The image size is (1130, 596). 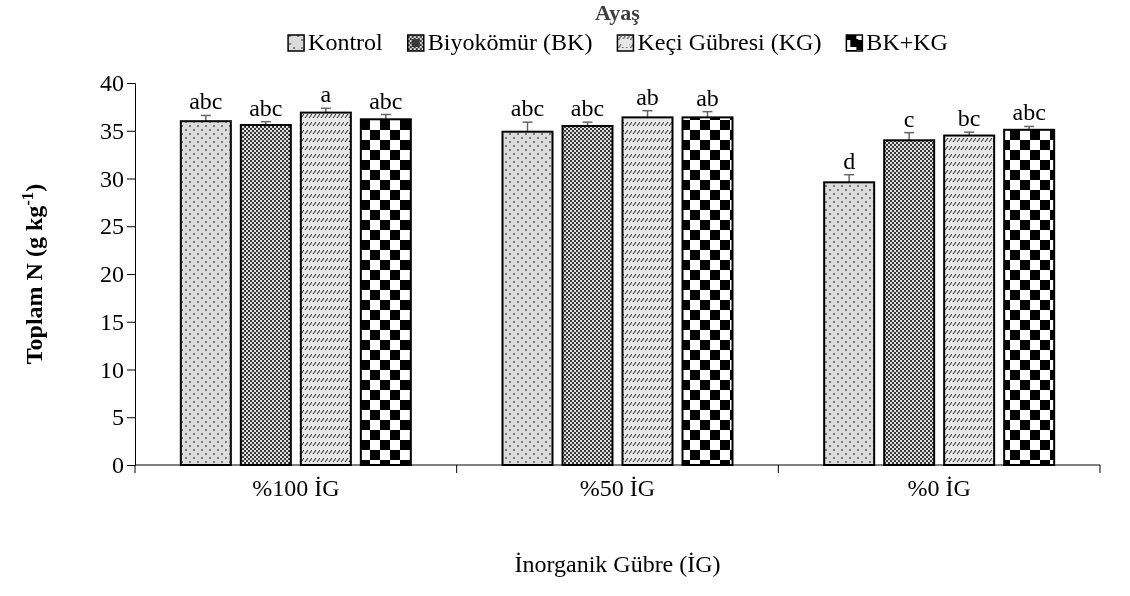 I want to click on data-label: c, so click(x=909, y=118).